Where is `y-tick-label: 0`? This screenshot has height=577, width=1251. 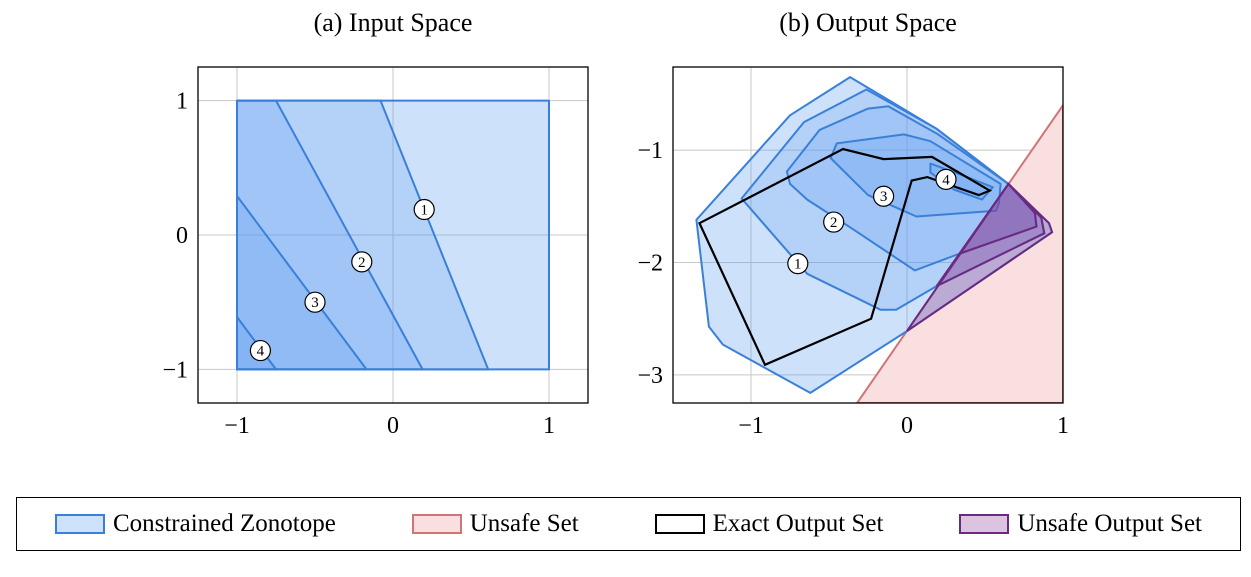
y-tick-label: 0 is located at coordinates (182, 236).